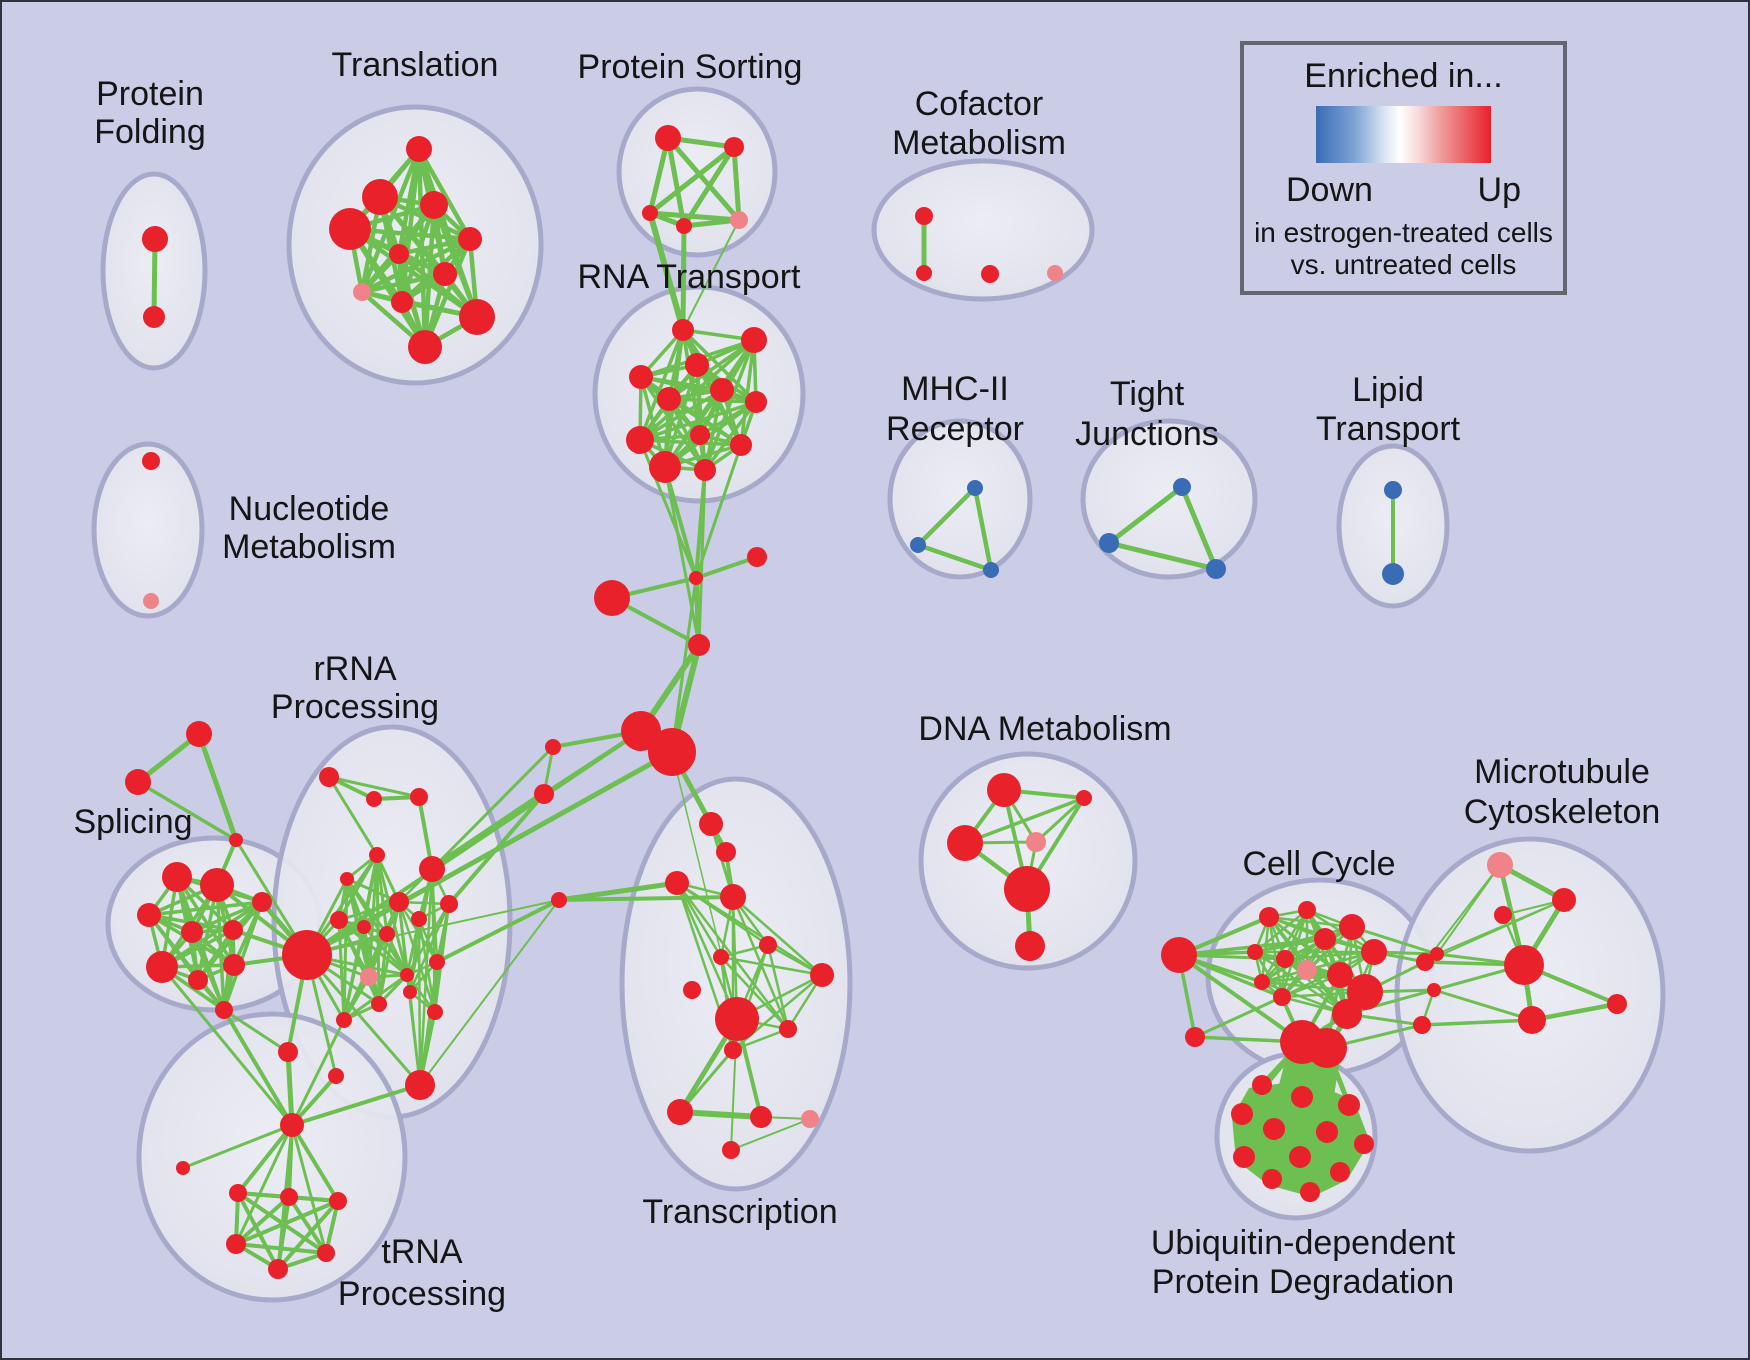 The height and width of the screenshot is (1360, 1750). Describe the element at coordinates (1272, 1179) in the screenshot. I see `network-node-v11` at that location.